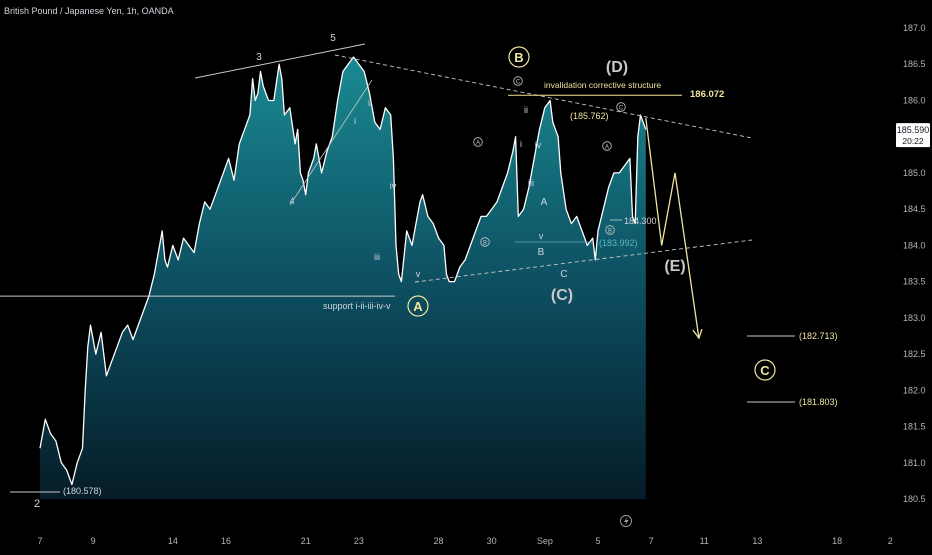  Describe the element at coordinates (707, 94) in the screenshot. I see `invalidation-value: 186.072` at that location.